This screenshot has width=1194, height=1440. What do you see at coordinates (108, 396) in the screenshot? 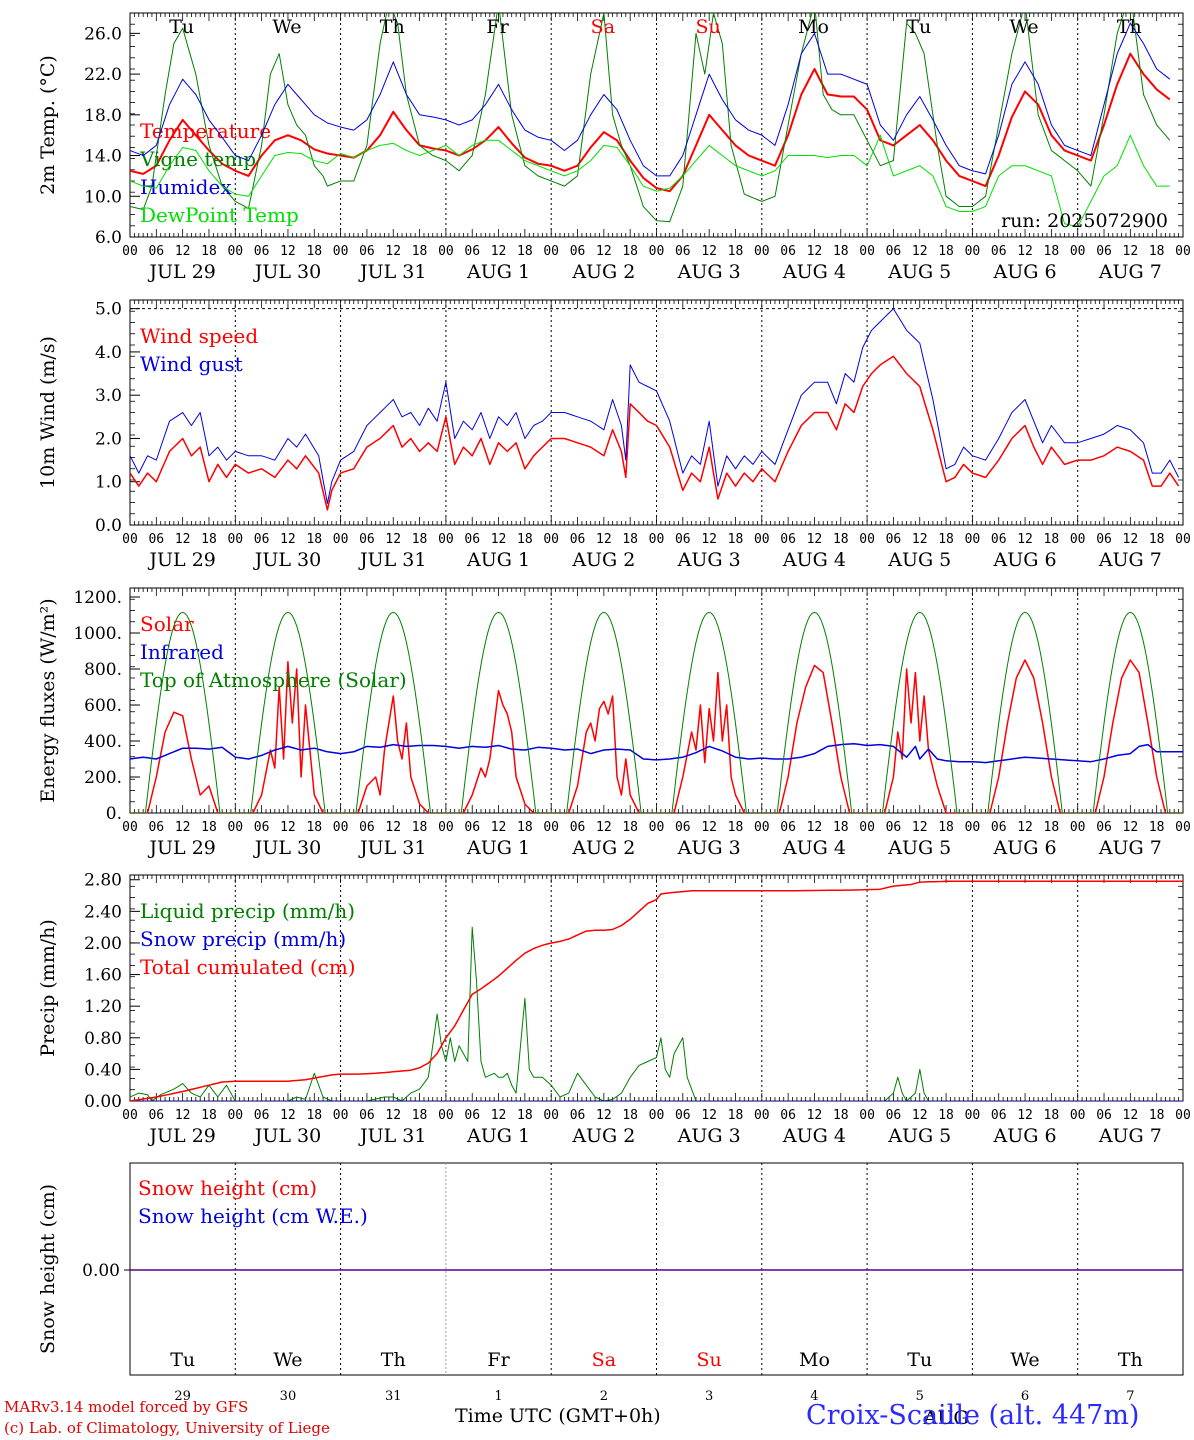
I see `y-tick-label: 3.0` at bounding box center [108, 396].